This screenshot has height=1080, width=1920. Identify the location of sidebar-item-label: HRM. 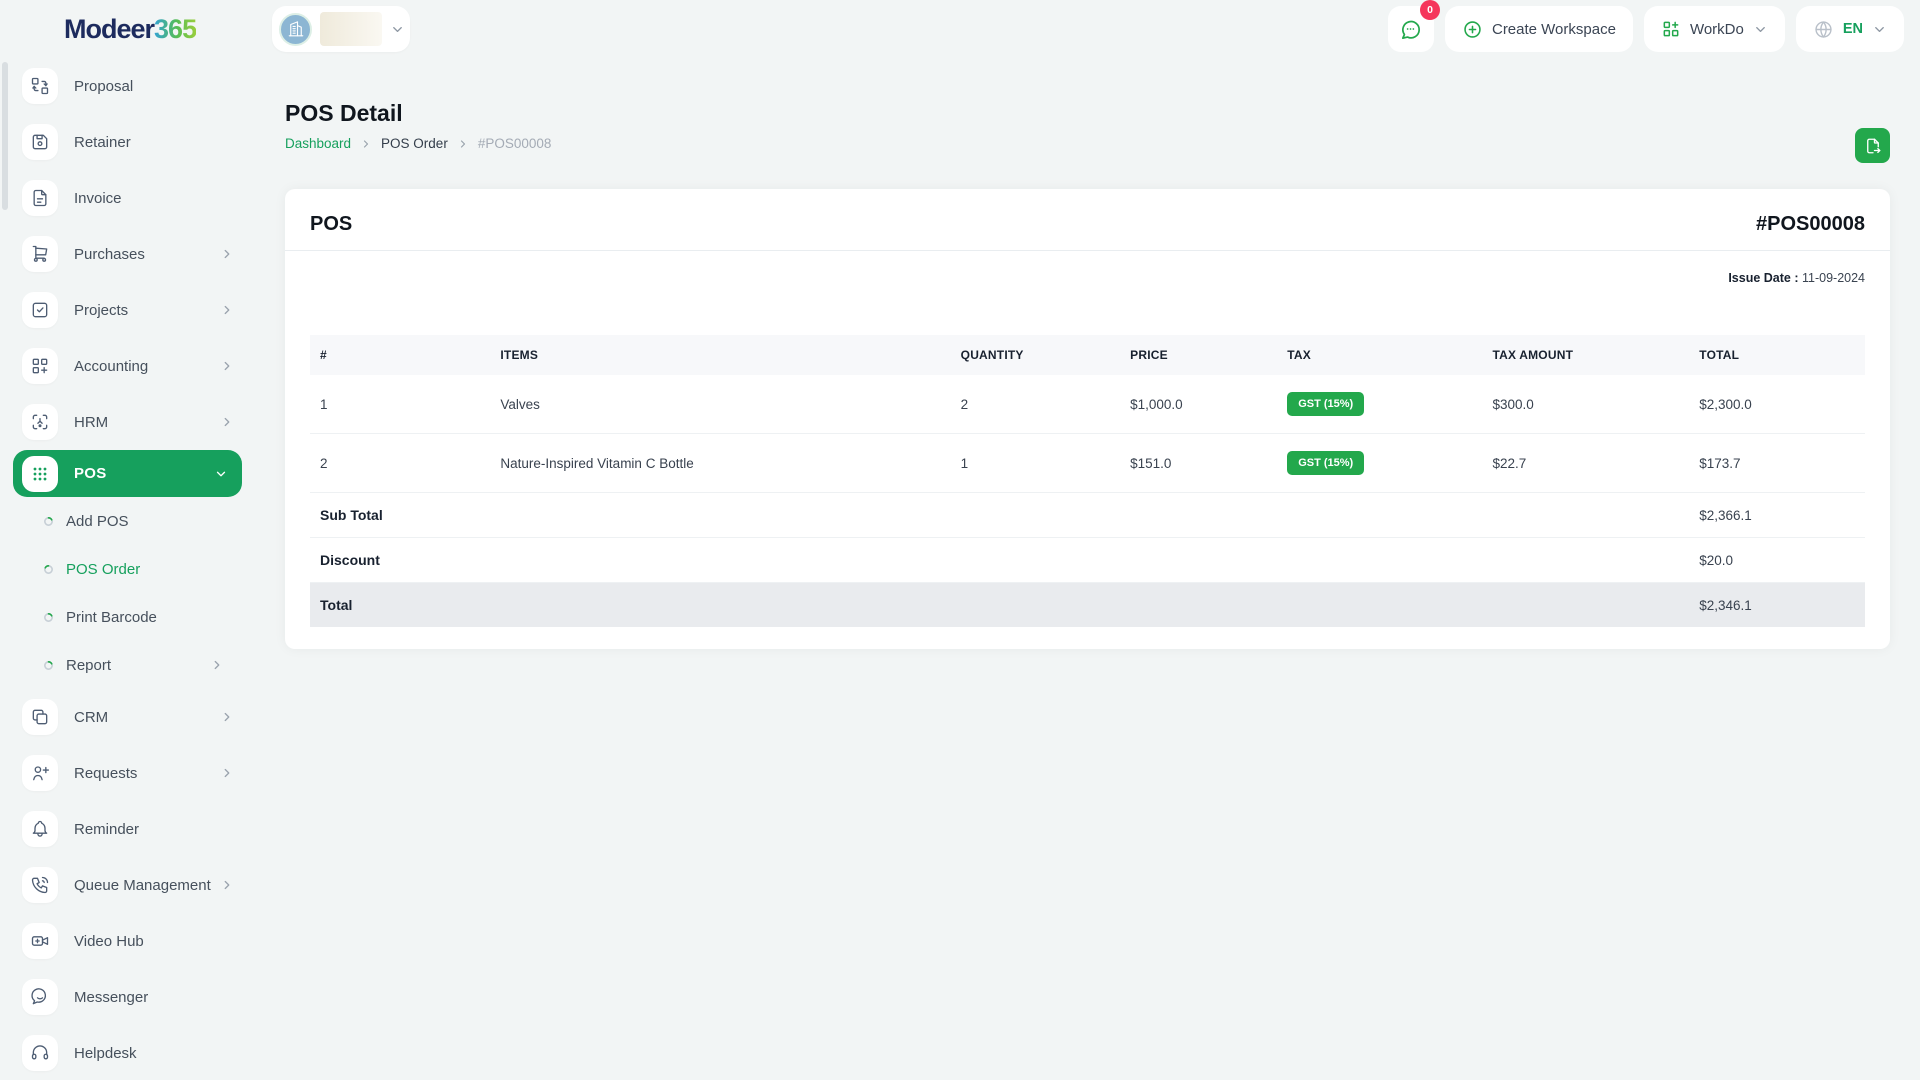
(91, 422).